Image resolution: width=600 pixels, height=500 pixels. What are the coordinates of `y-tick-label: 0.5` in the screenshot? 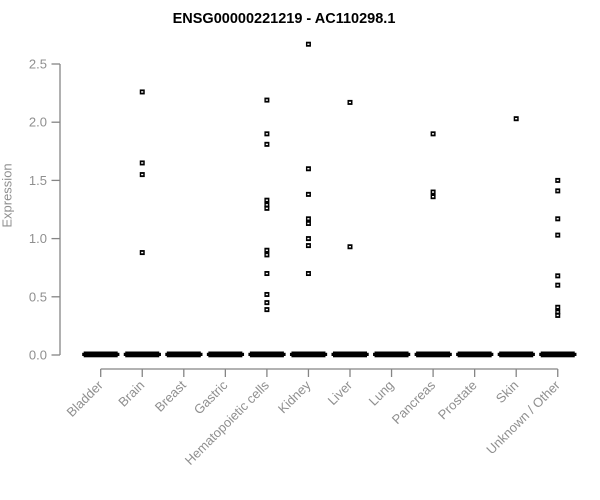 It's located at (38, 296).